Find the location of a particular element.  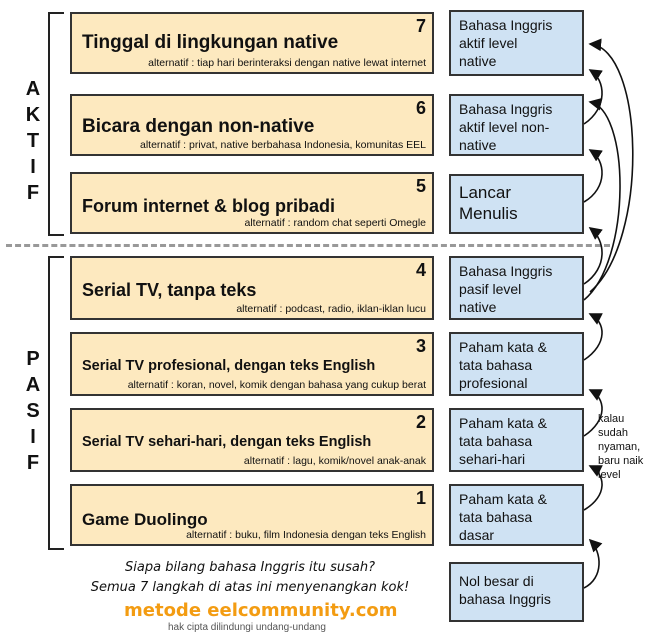

pasif-label: P A S I F is located at coordinates (33, 411).